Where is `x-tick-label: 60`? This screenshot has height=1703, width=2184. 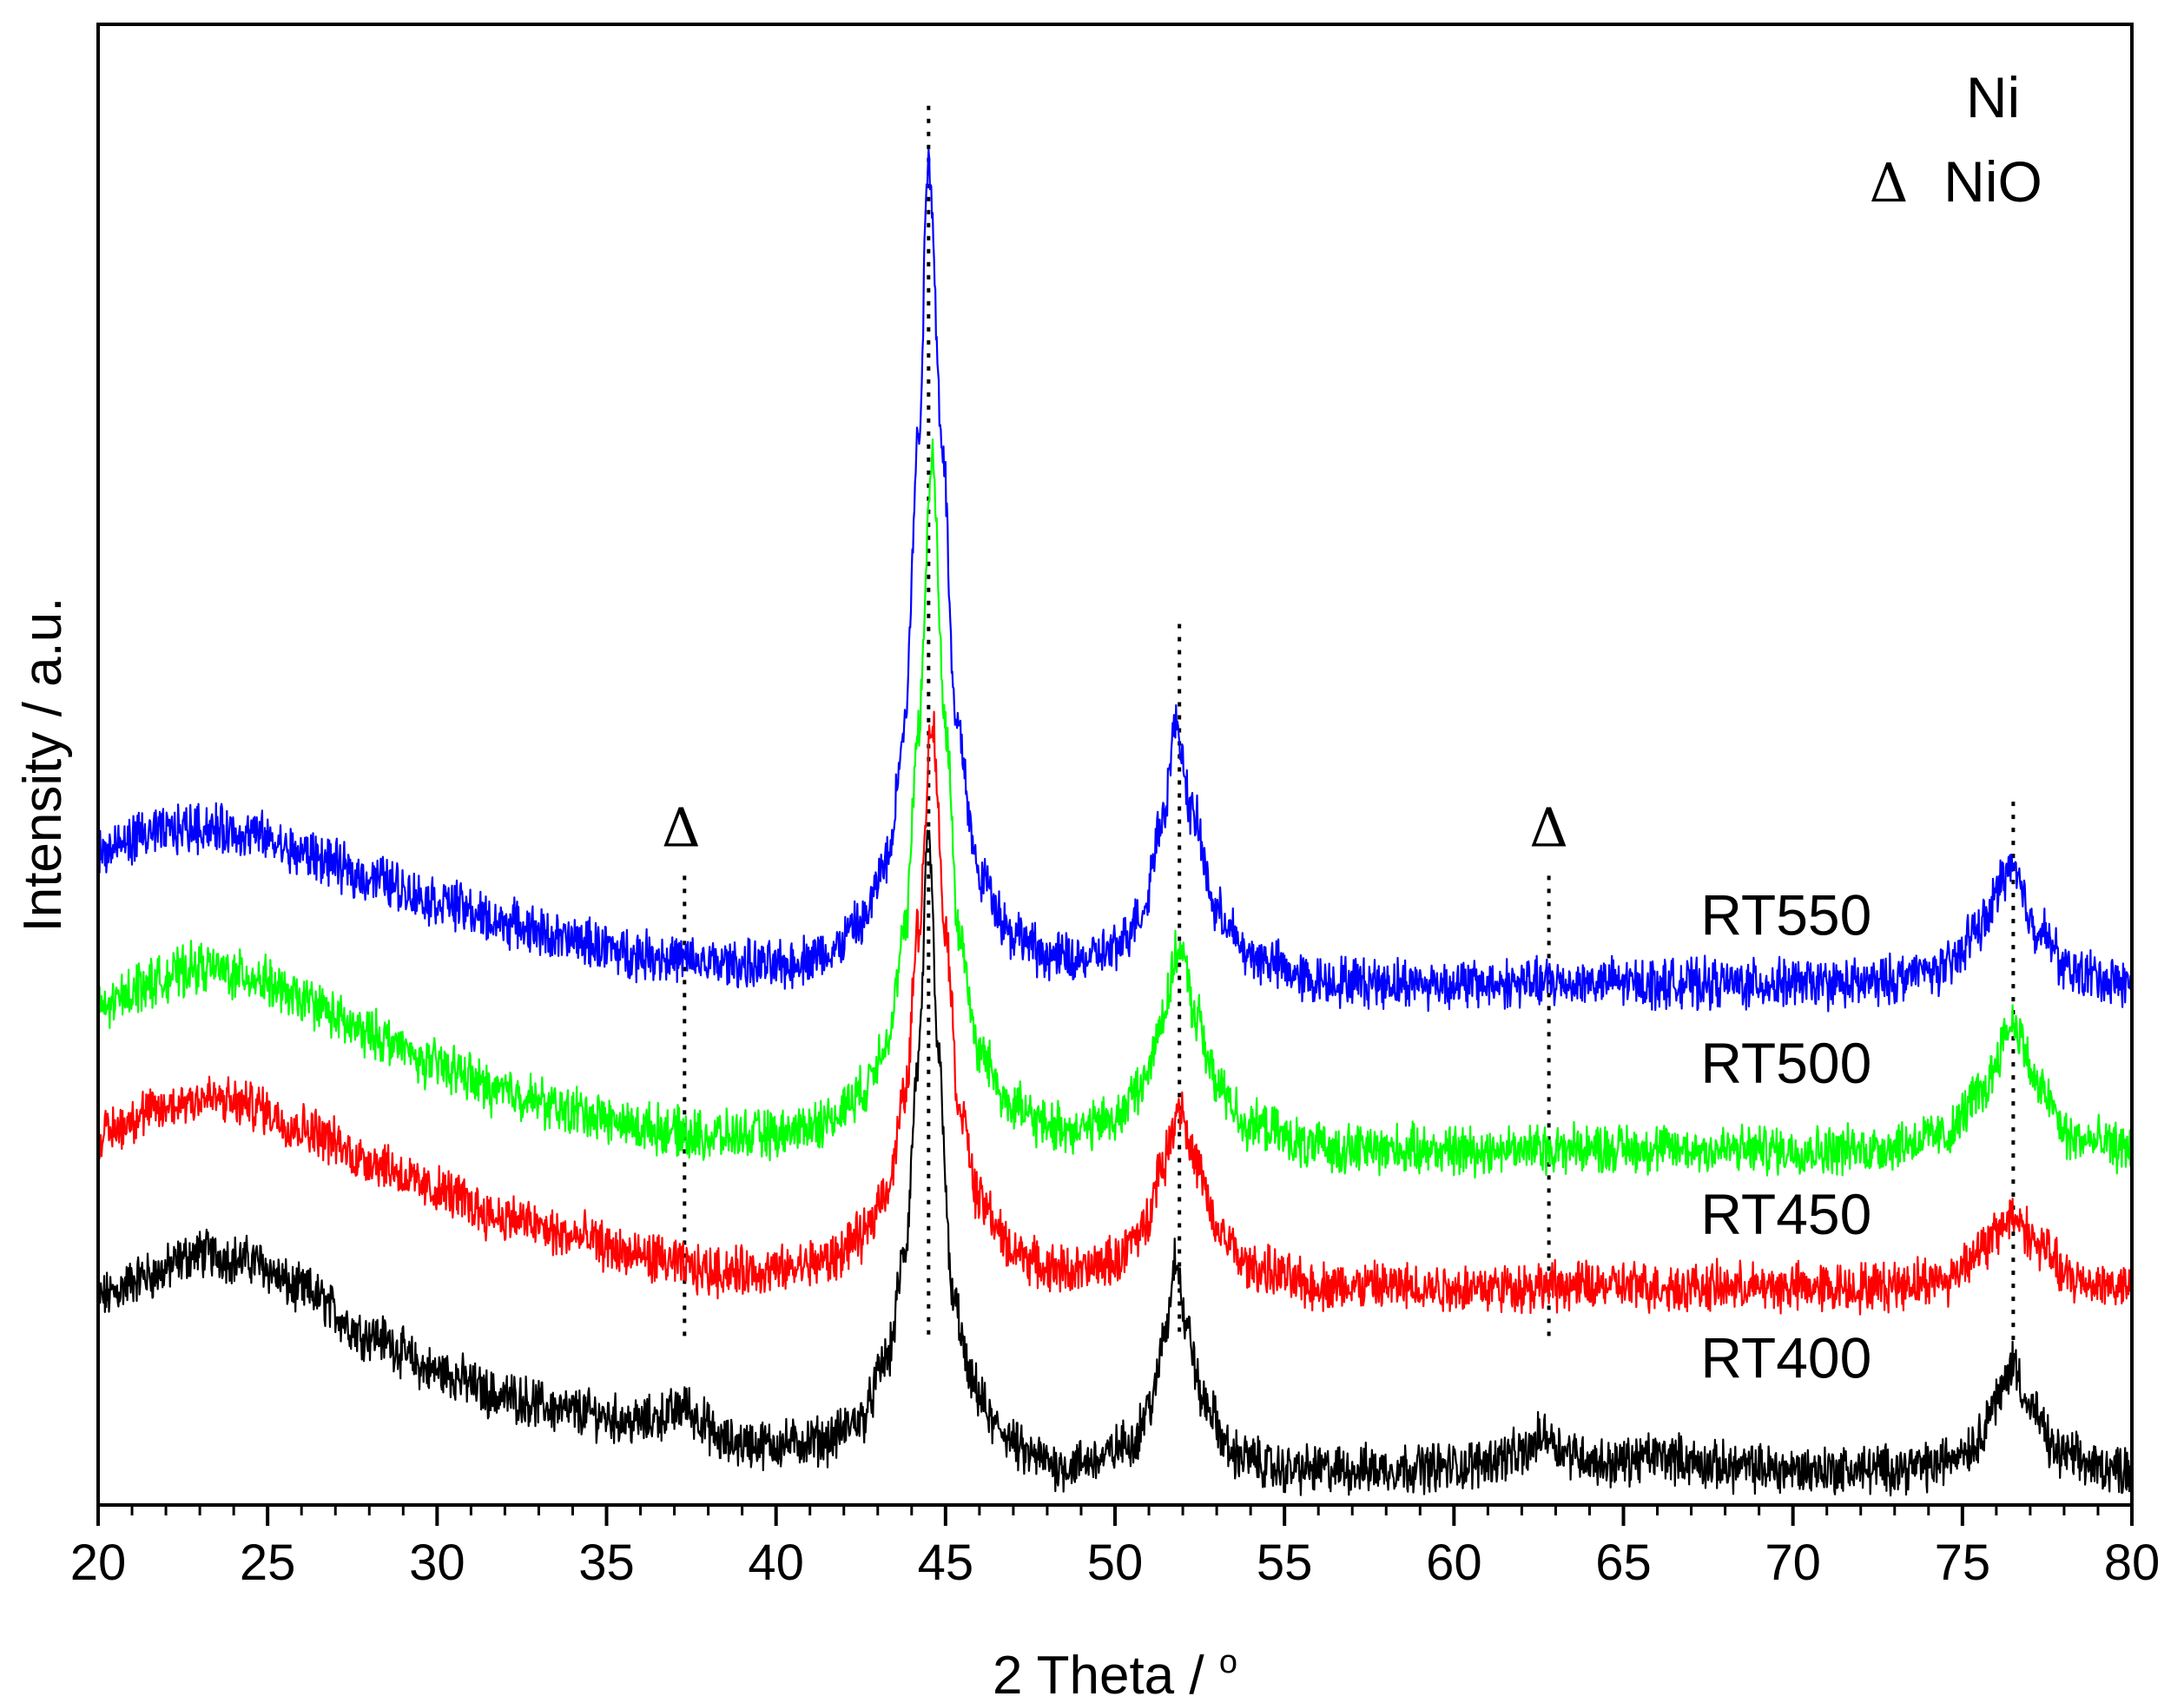 x-tick-label: 60 is located at coordinates (1454, 1563).